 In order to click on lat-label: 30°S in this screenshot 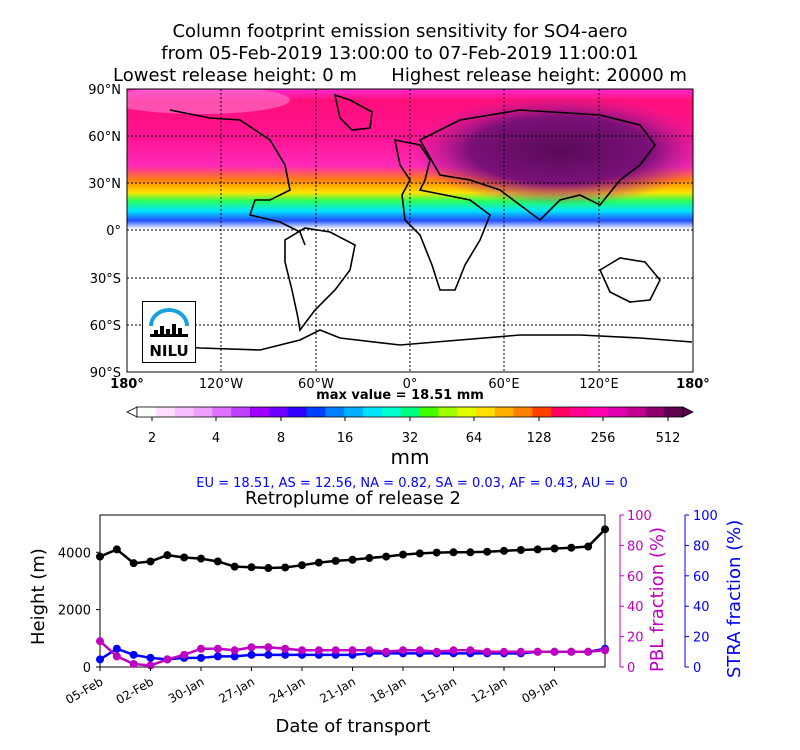, I will do `click(105, 279)`.